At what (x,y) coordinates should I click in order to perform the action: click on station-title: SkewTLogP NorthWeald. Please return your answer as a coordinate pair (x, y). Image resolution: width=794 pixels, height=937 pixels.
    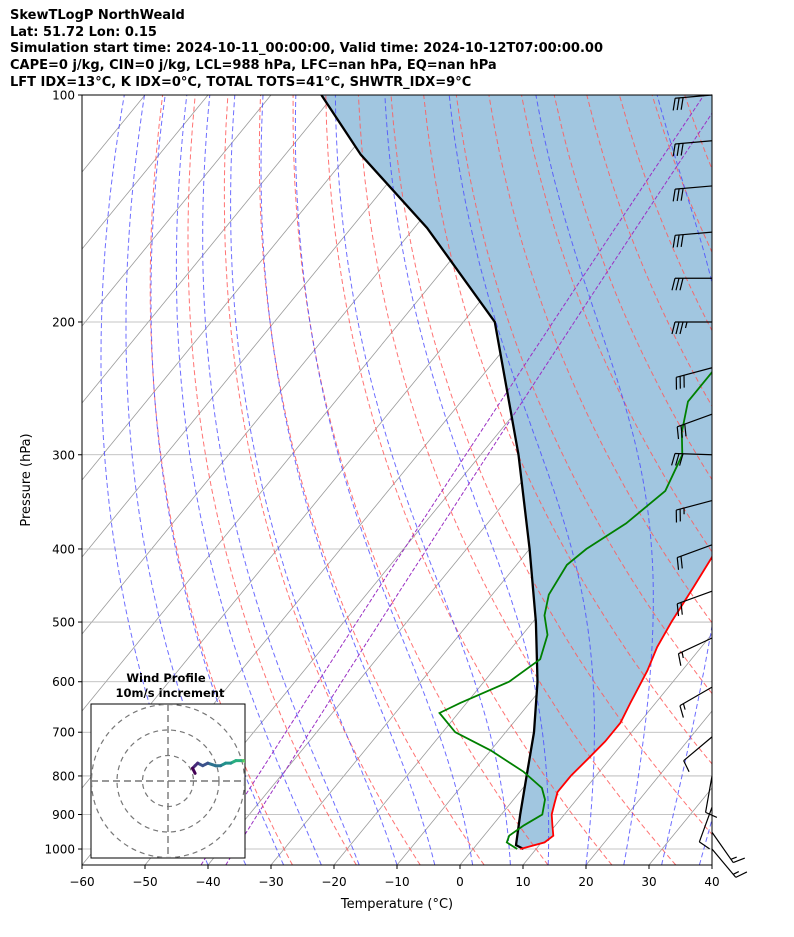
    Looking at the image, I should click on (97, 15).